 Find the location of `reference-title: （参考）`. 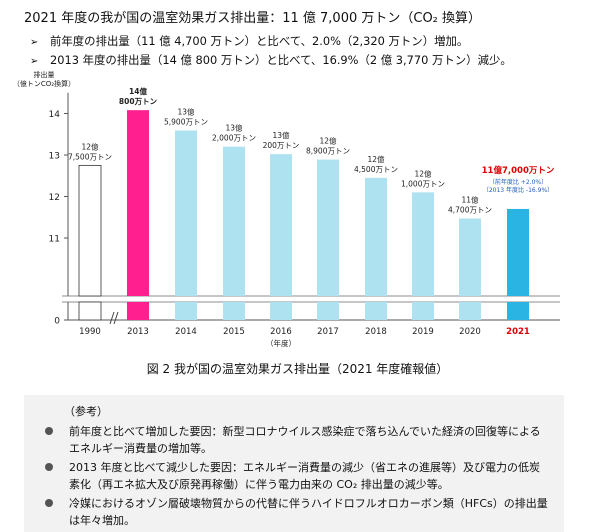

reference-title: （参考） is located at coordinates (86, 411).